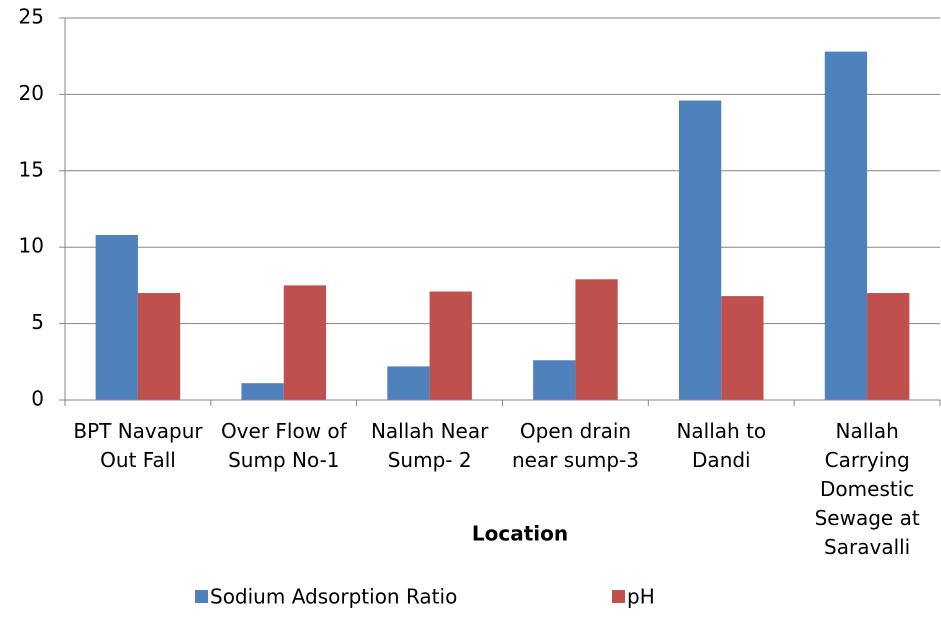 Image resolution: width=941 pixels, height=643 pixels. What do you see at coordinates (721, 445) in the screenshot?
I see `x-tick-label: Nallah to Dandi` at bounding box center [721, 445].